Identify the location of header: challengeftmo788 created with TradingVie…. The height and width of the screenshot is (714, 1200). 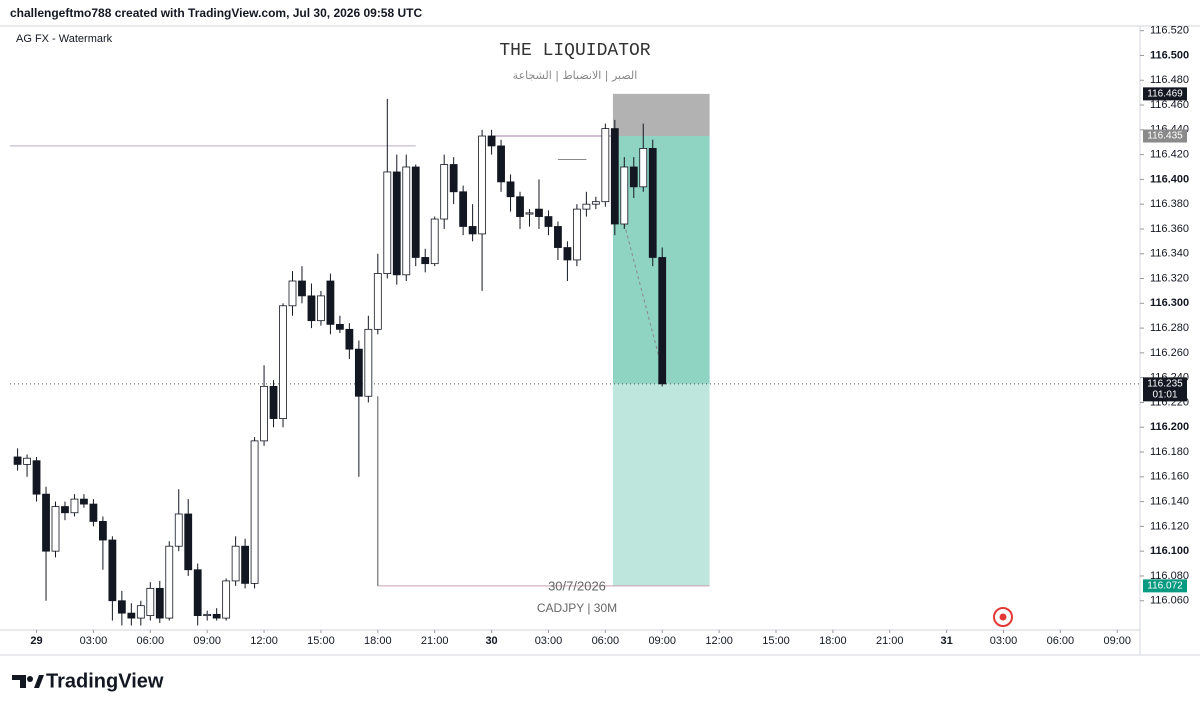
(216, 13).